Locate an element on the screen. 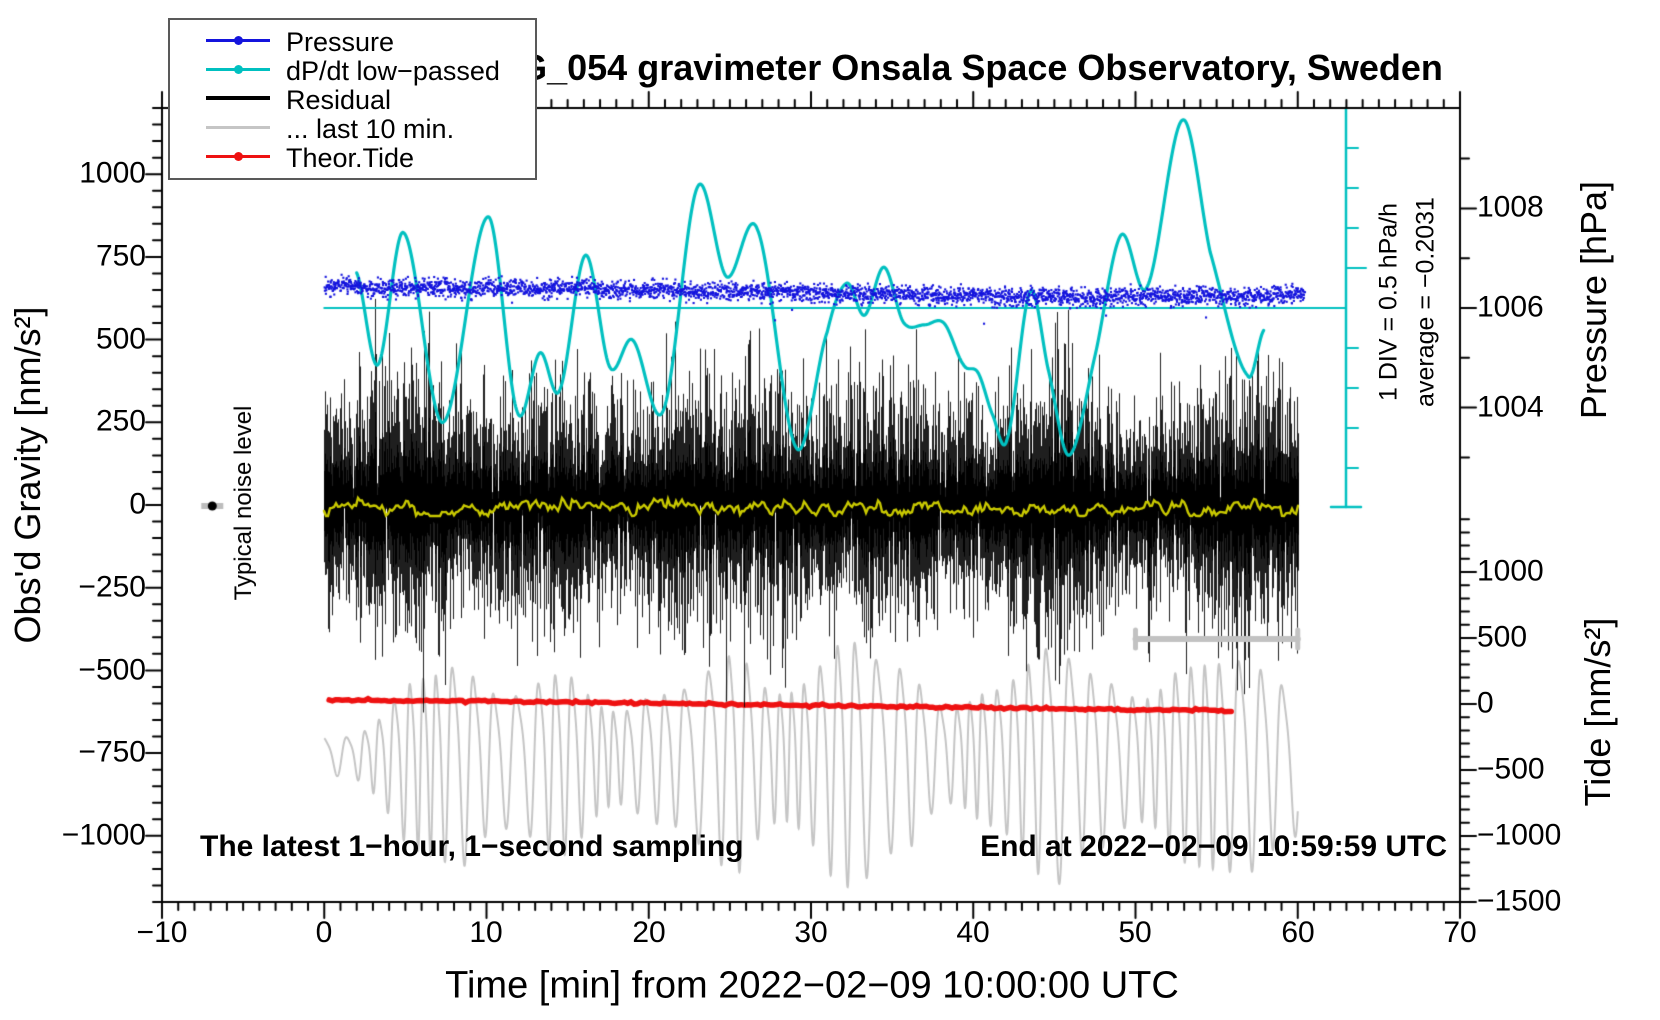  time-tick: −10 is located at coordinates (162, 932).